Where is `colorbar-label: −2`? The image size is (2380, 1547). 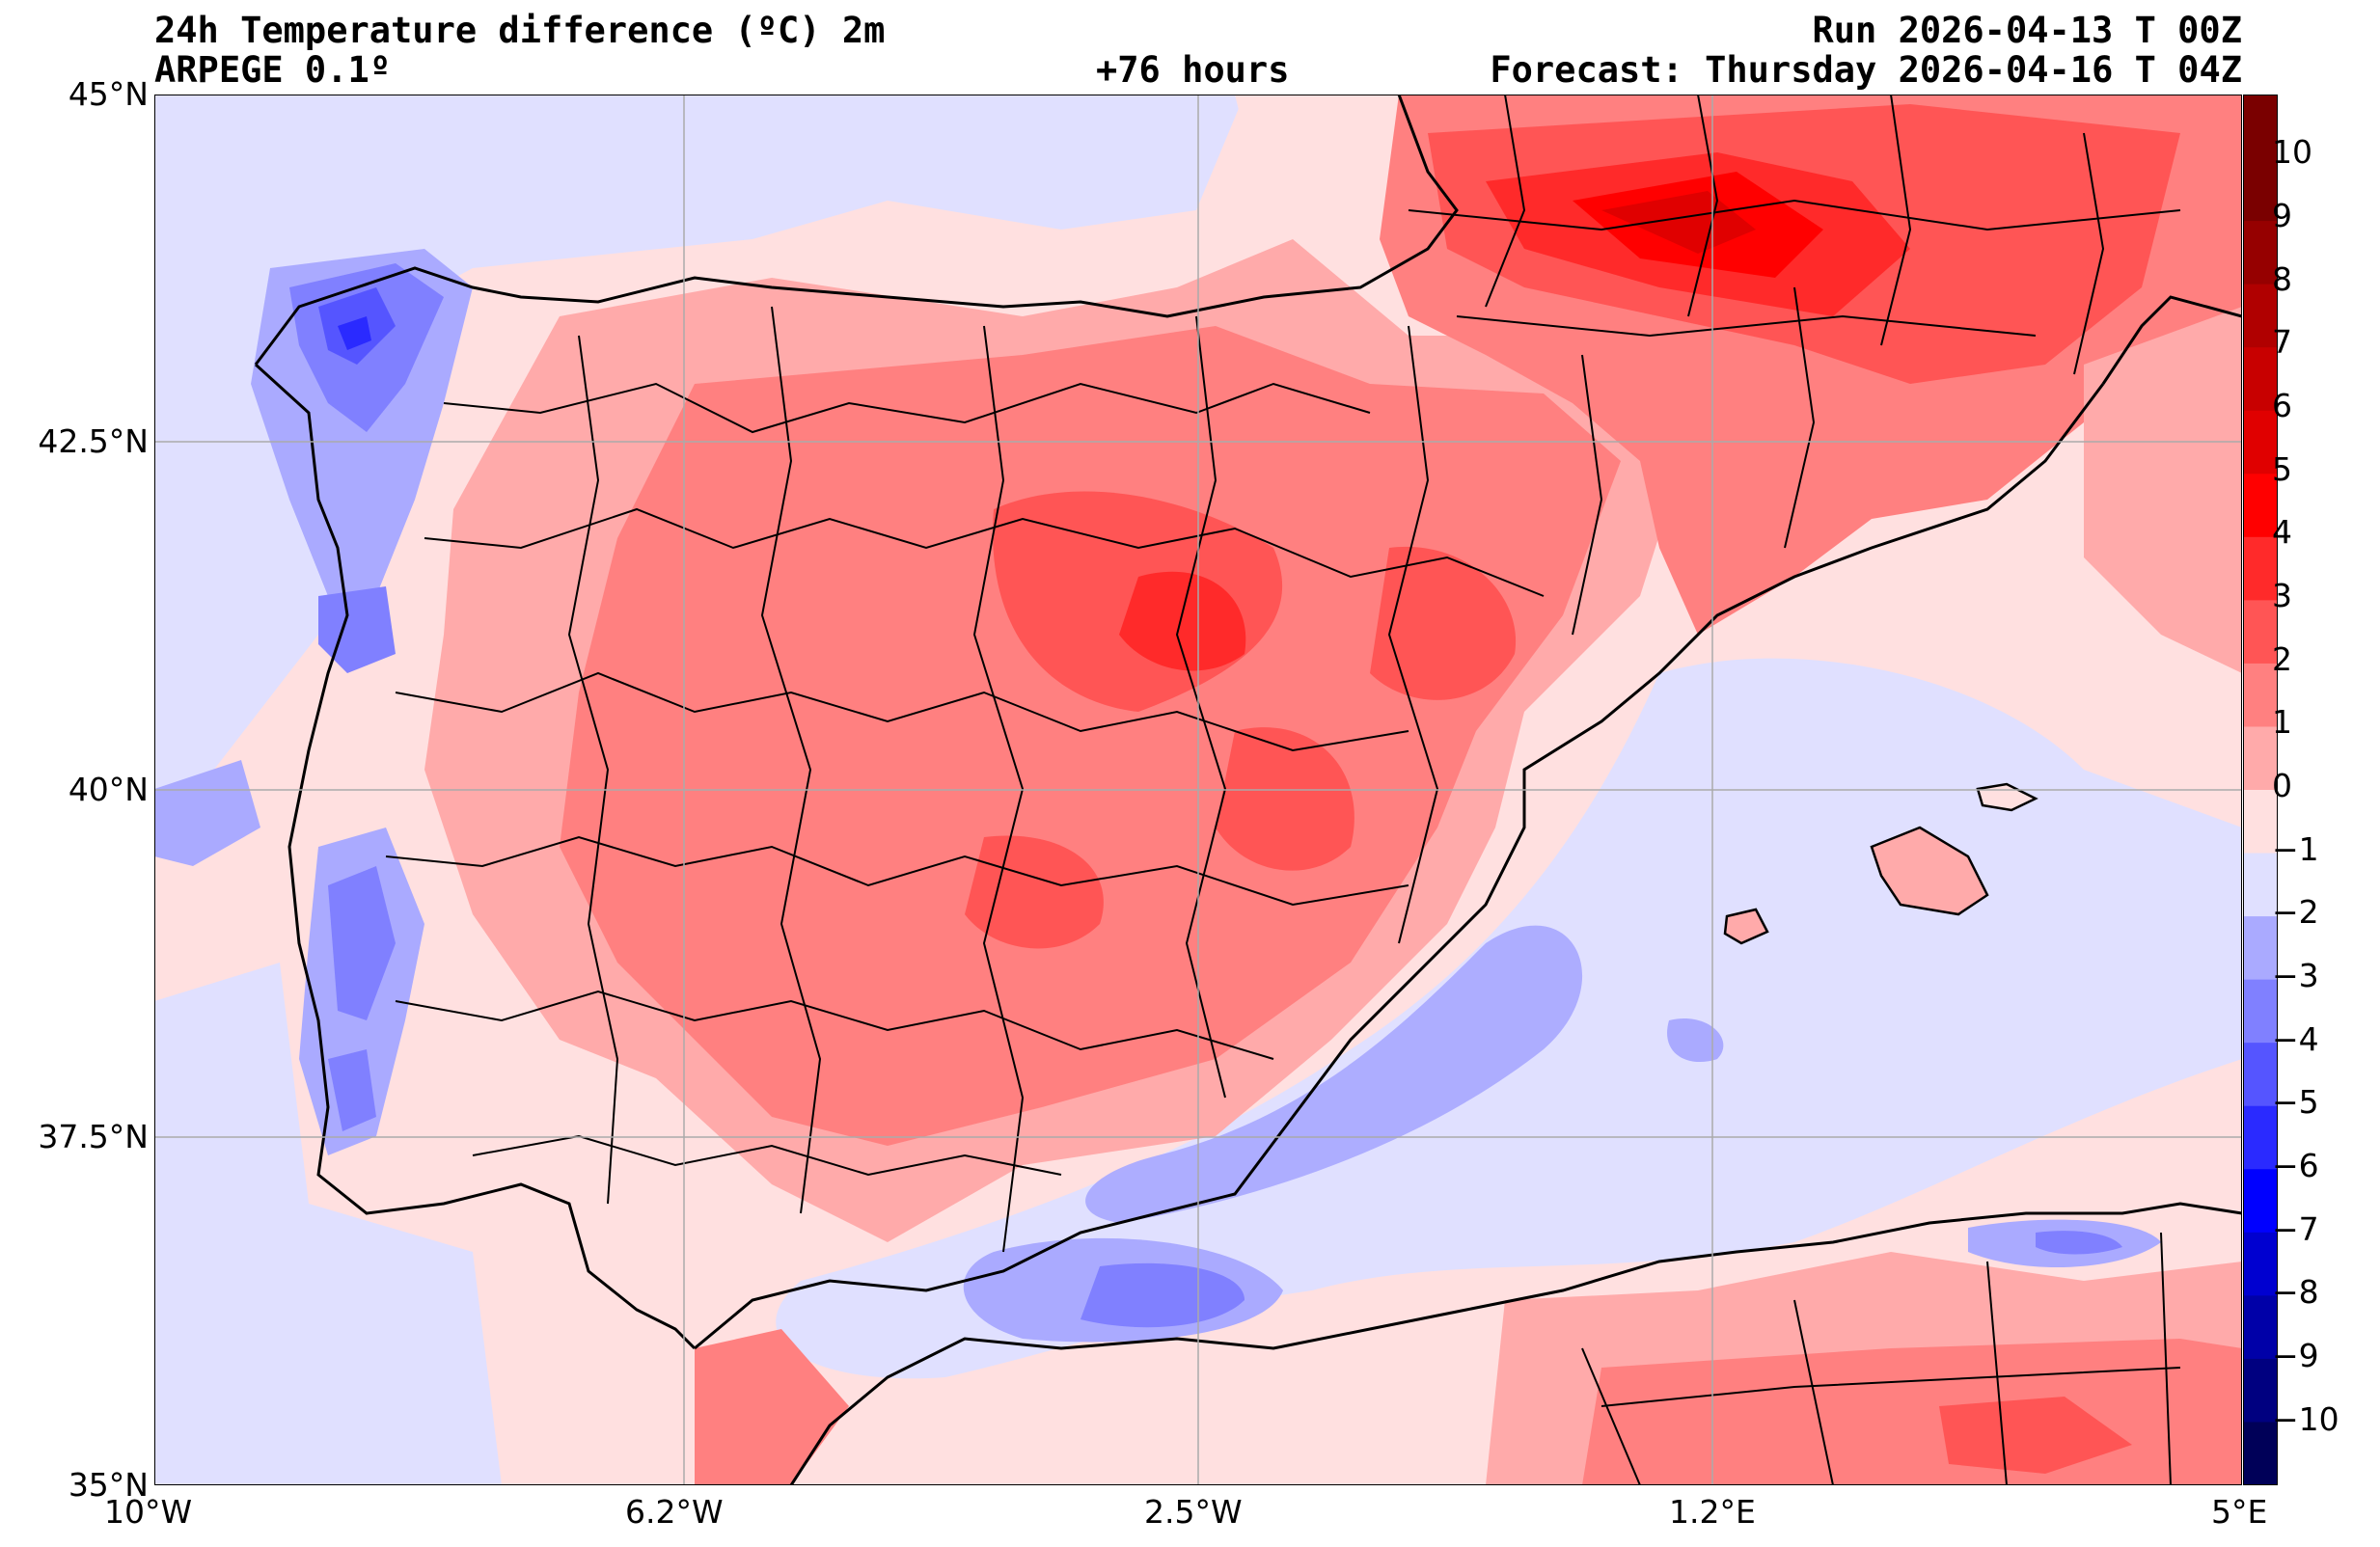 colorbar-label: −2 is located at coordinates (2296, 912).